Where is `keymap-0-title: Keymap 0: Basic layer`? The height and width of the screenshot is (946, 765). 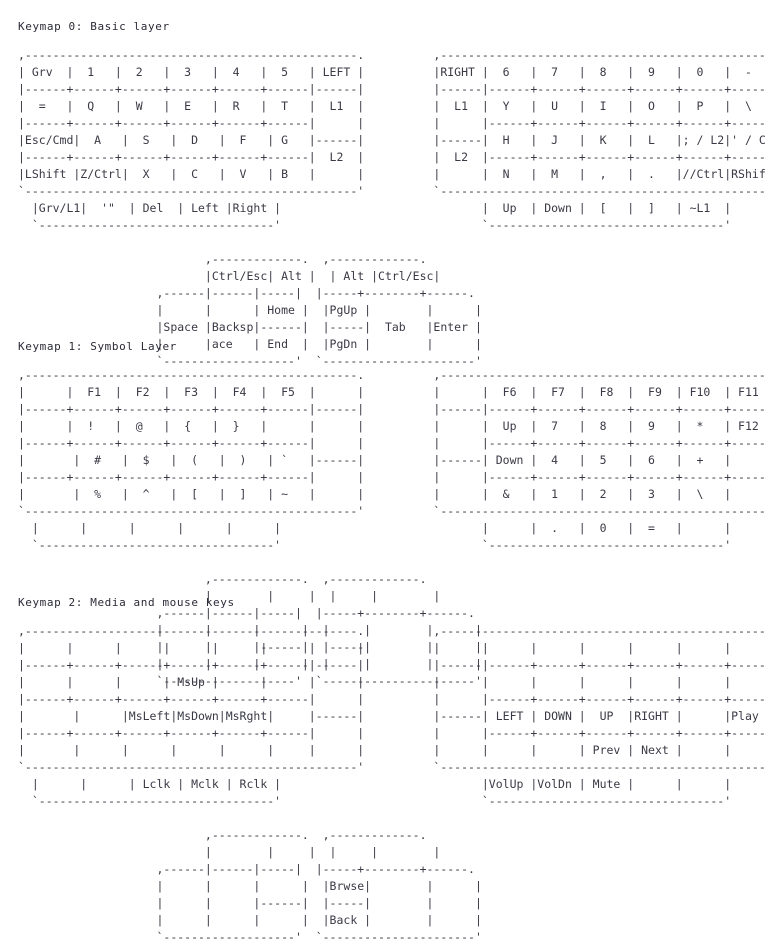
keymap-0-title: Keymap 0: Basic layer is located at coordinates (94, 26).